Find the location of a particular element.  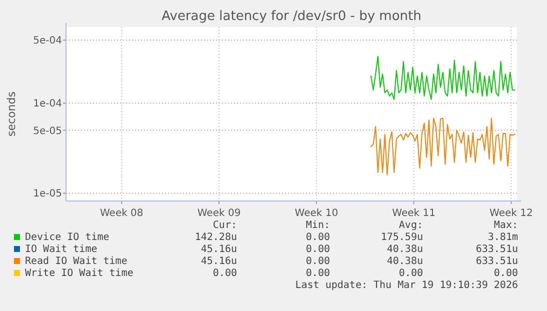

legend-label: Device IO time is located at coordinates (67, 237).